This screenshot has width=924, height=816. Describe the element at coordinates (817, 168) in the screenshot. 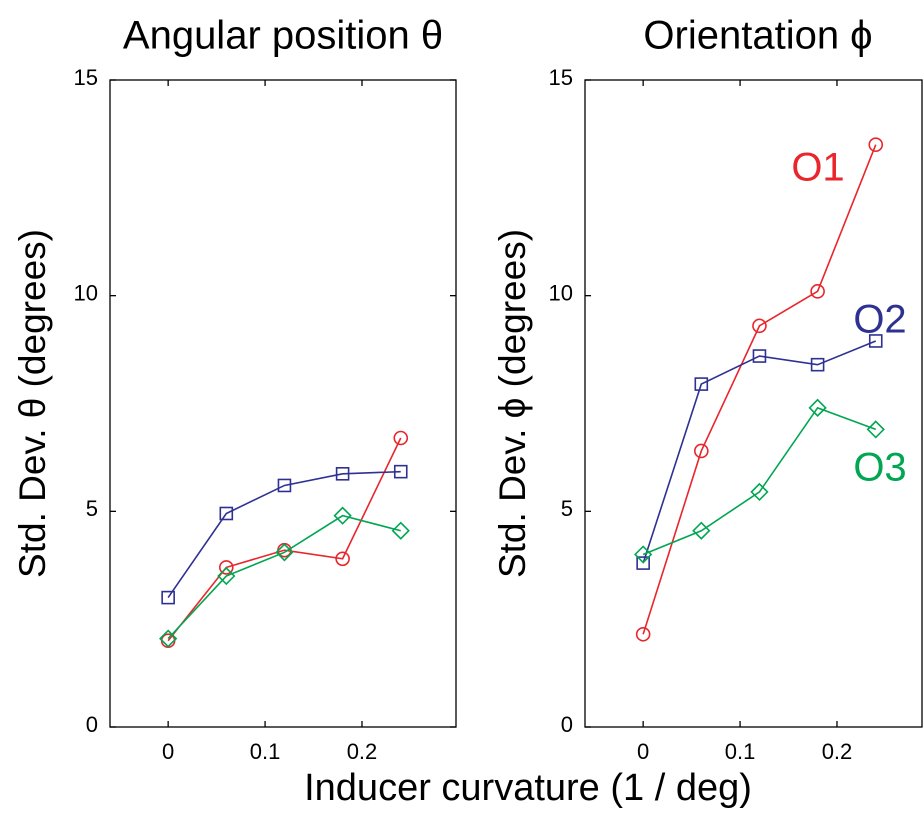

I see `series-label: O1` at that location.